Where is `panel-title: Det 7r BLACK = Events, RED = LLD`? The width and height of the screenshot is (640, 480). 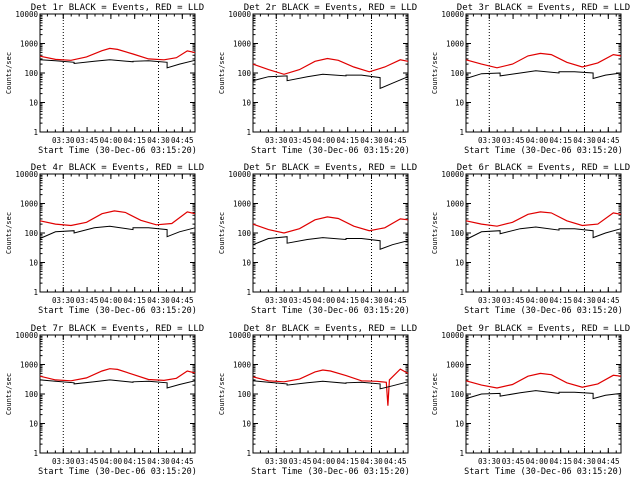
panel-title: Det 7r BLACK = Events, RED = LLD is located at coordinates (117, 329).